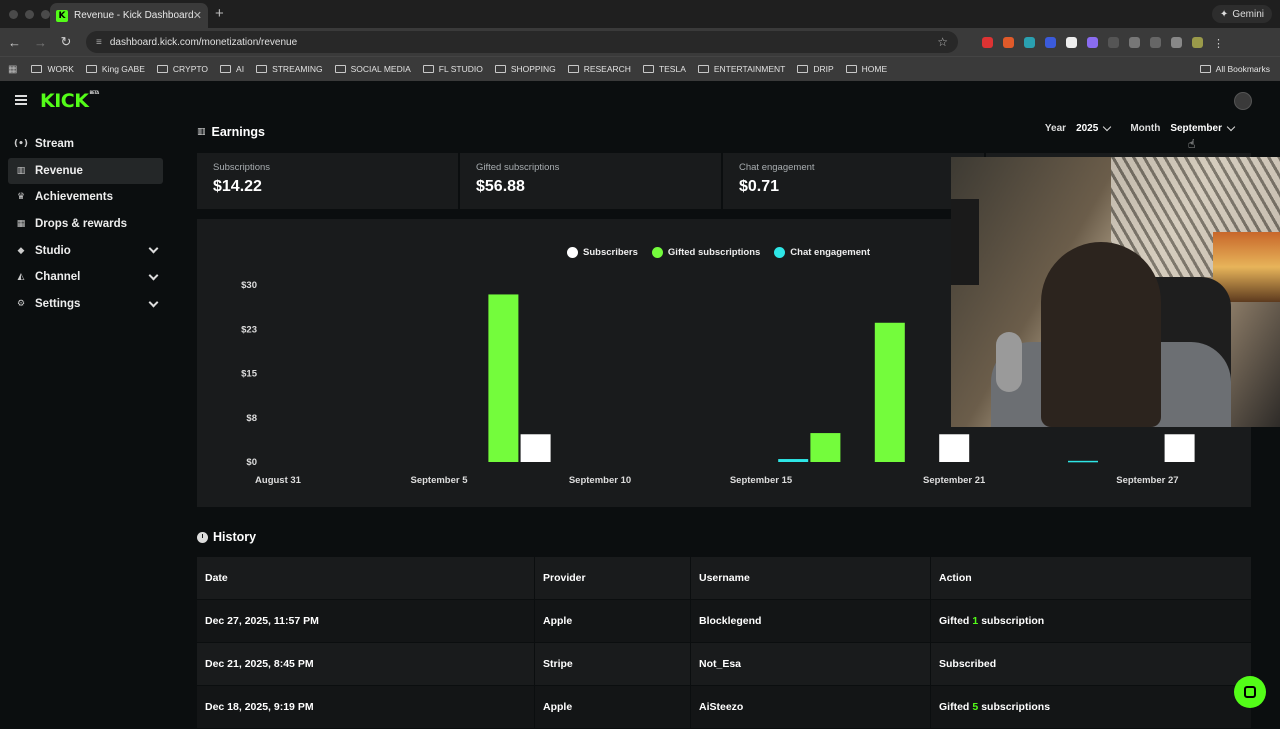 Image resolution: width=1280 pixels, height=729 pixels. I want to click on close-tab-icon: ✕, so click(197, 16).